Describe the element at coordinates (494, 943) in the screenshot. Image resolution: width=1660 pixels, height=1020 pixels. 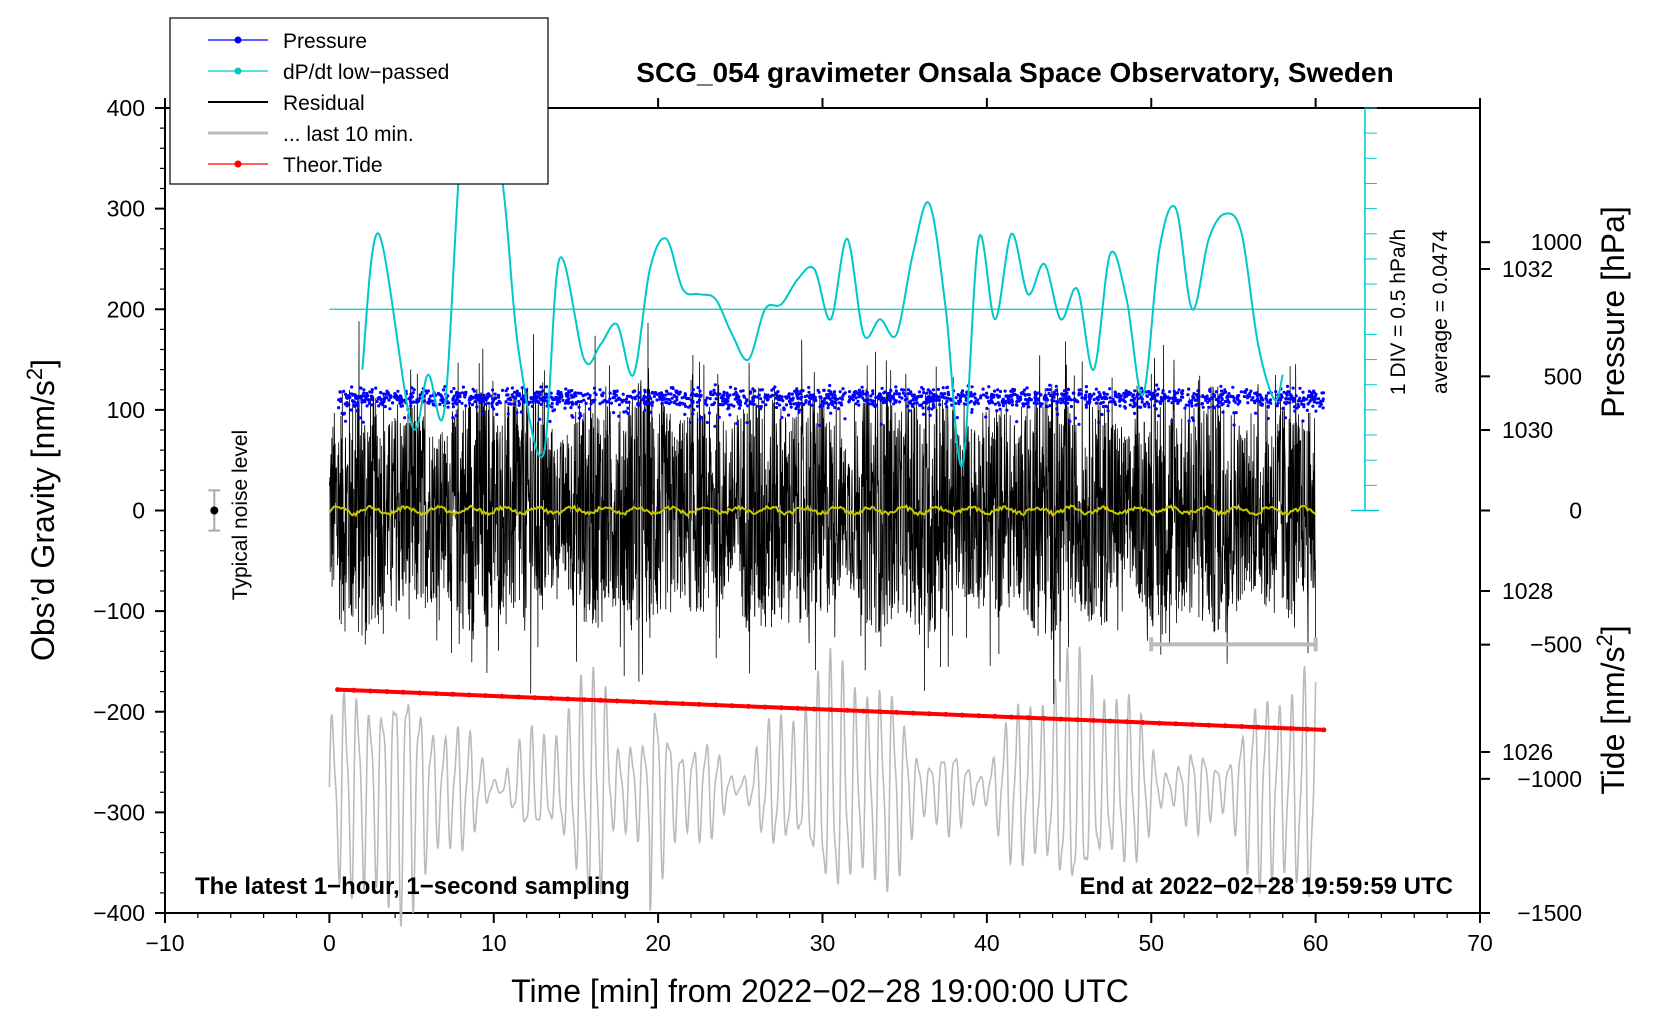
I see `x-tick-label: 10` at that location.